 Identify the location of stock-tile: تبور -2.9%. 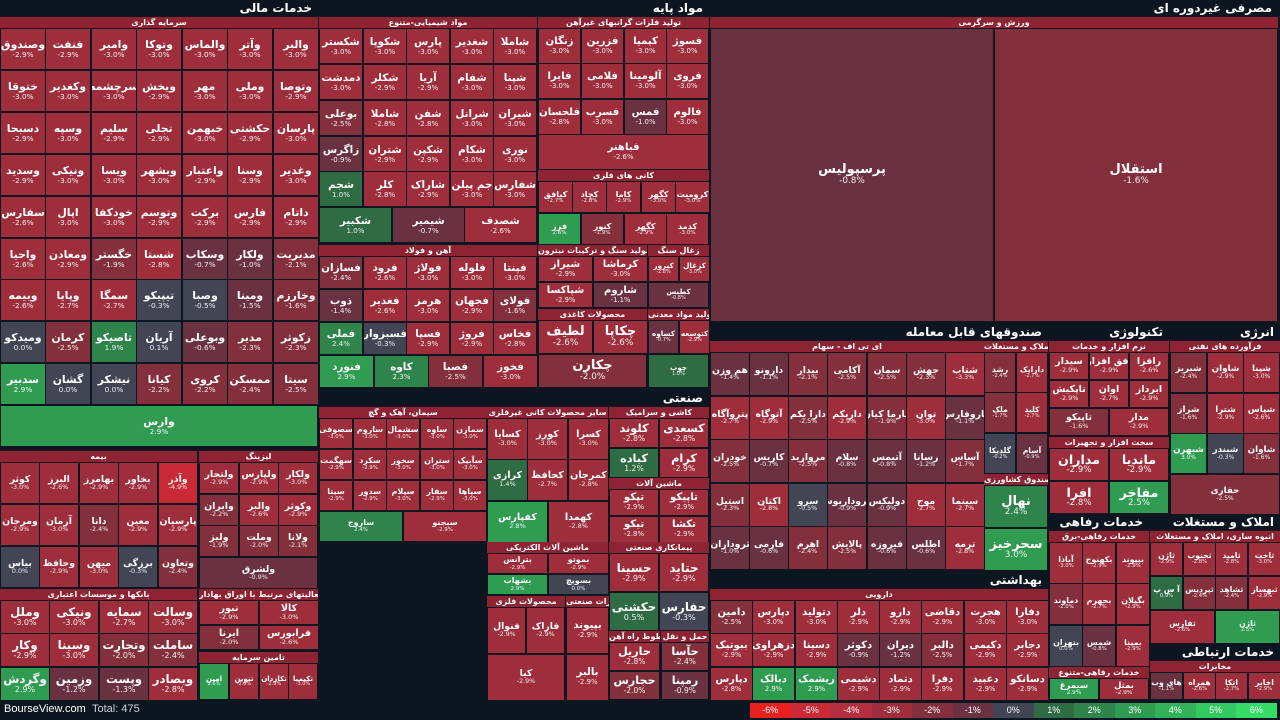
(229, 612).